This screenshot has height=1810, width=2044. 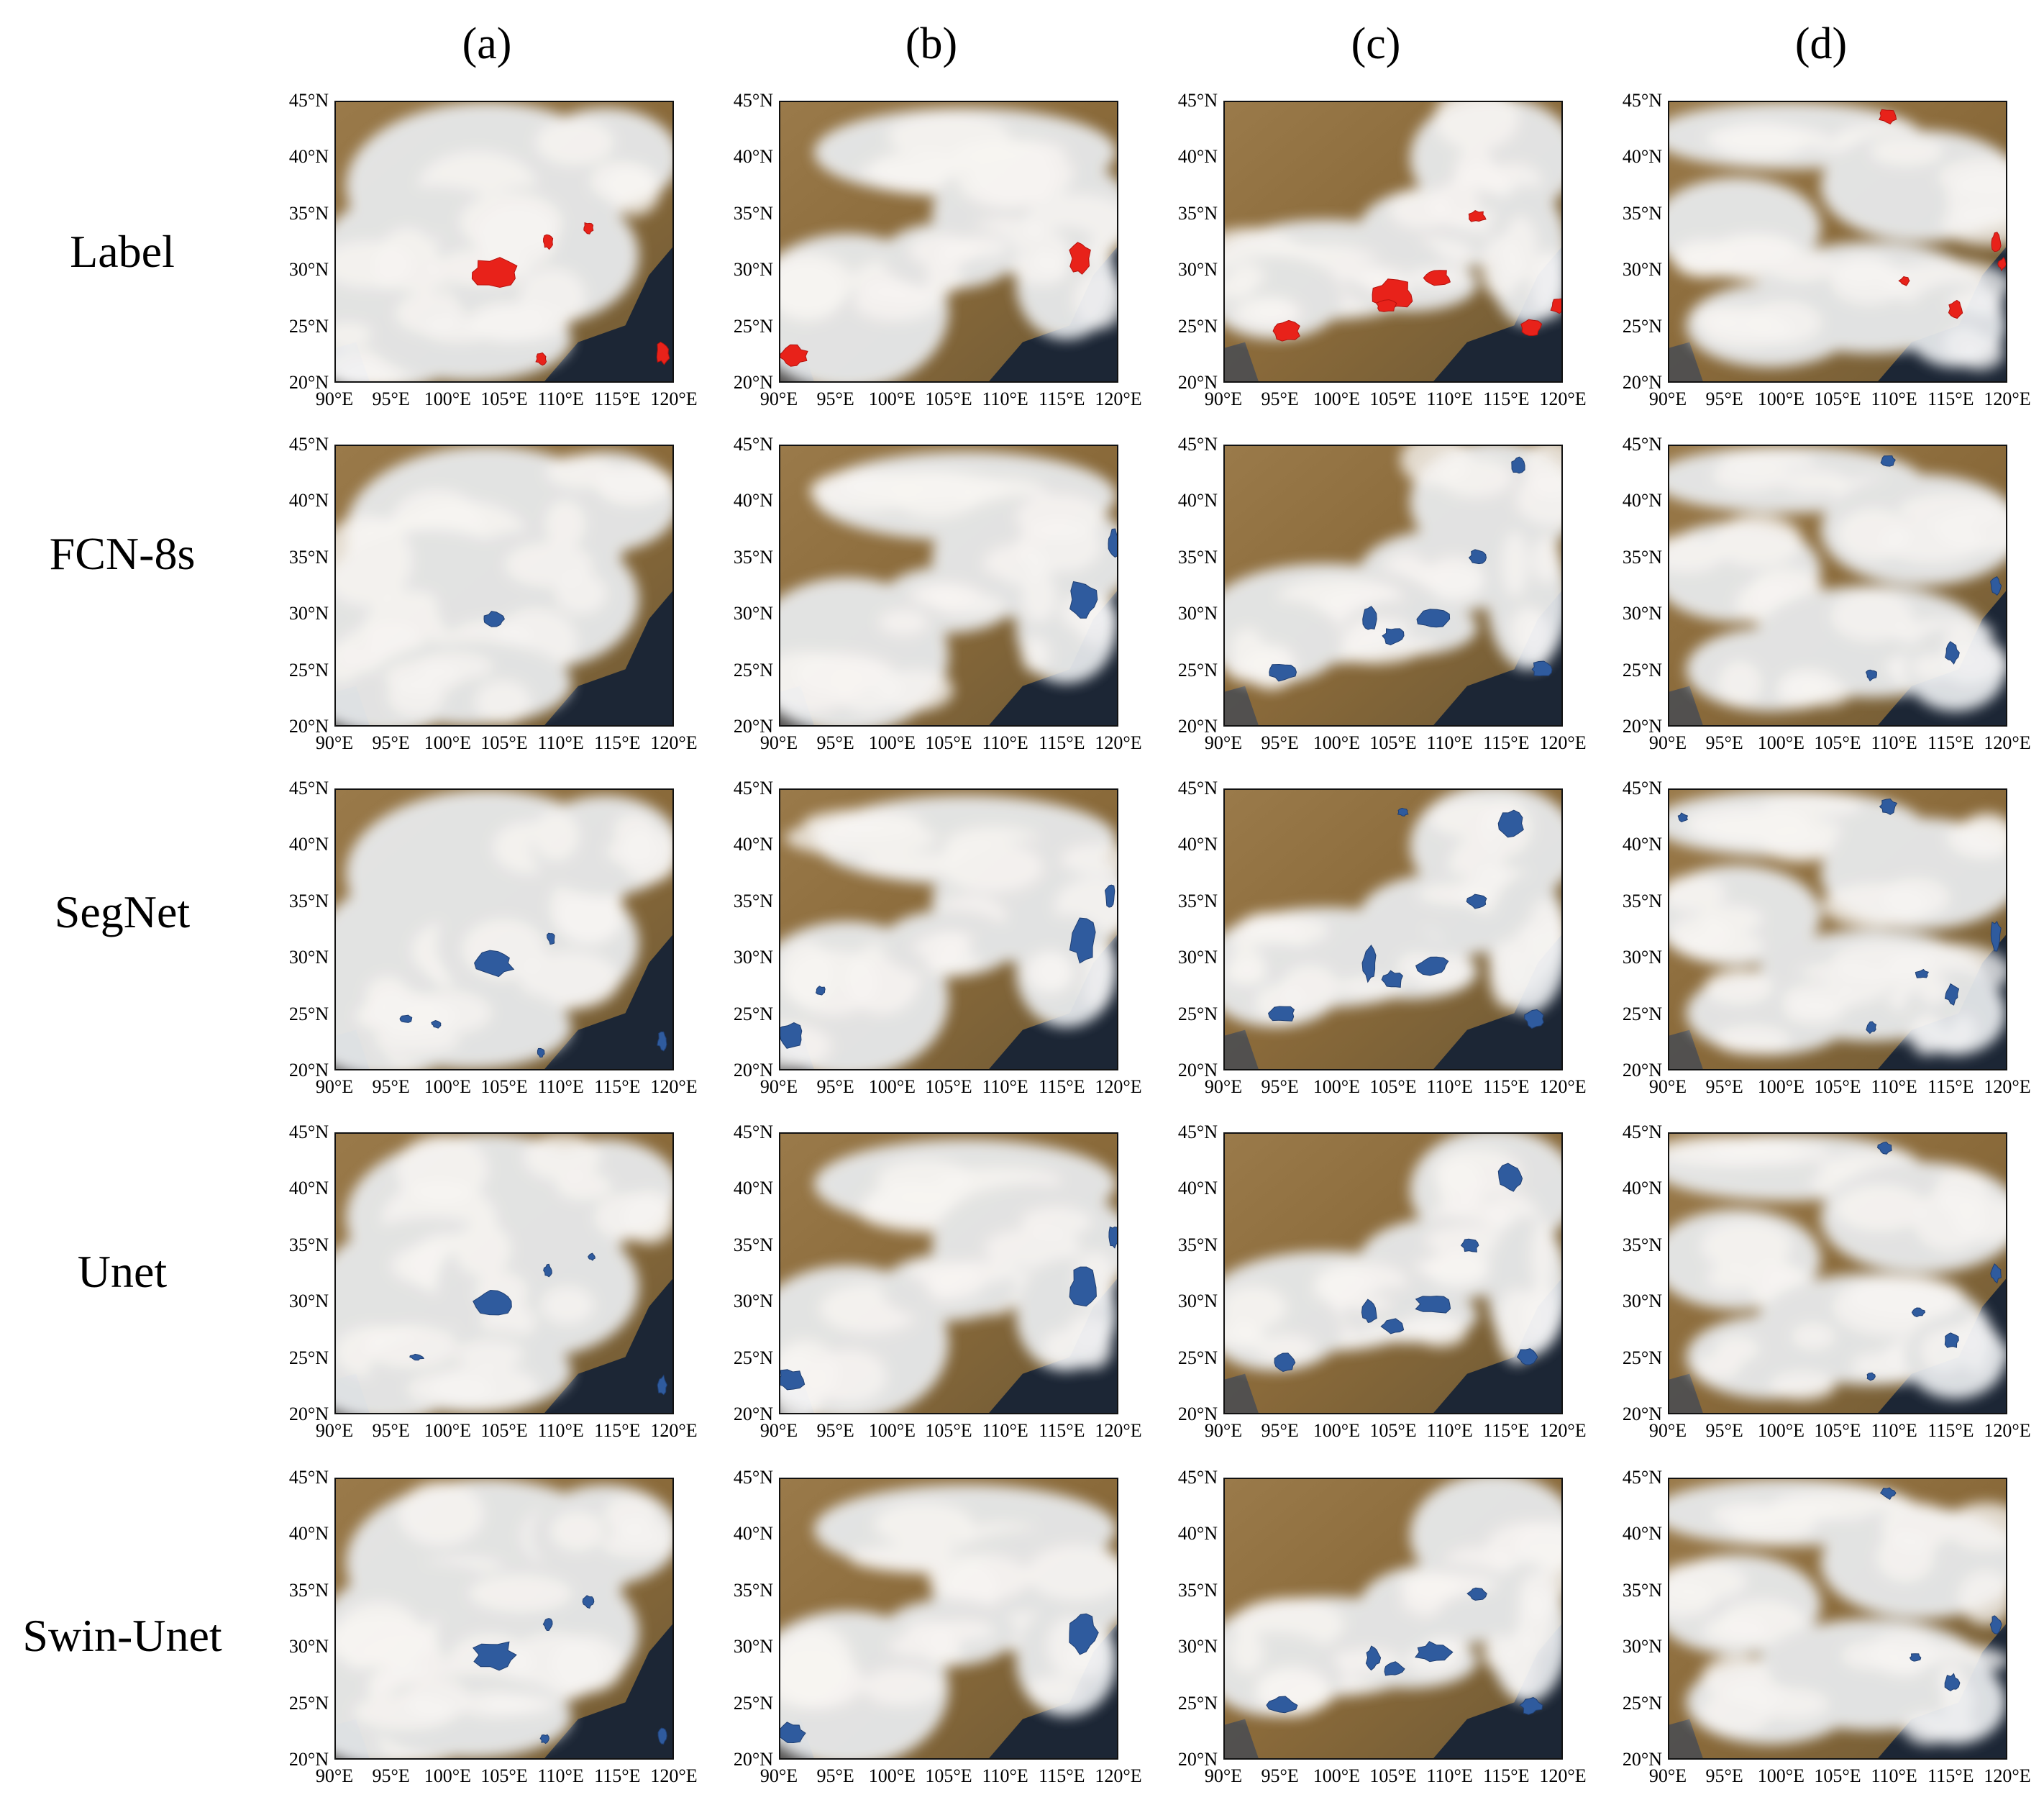 I want to click on column-label-c: (c), so click(x=1376, y=43).